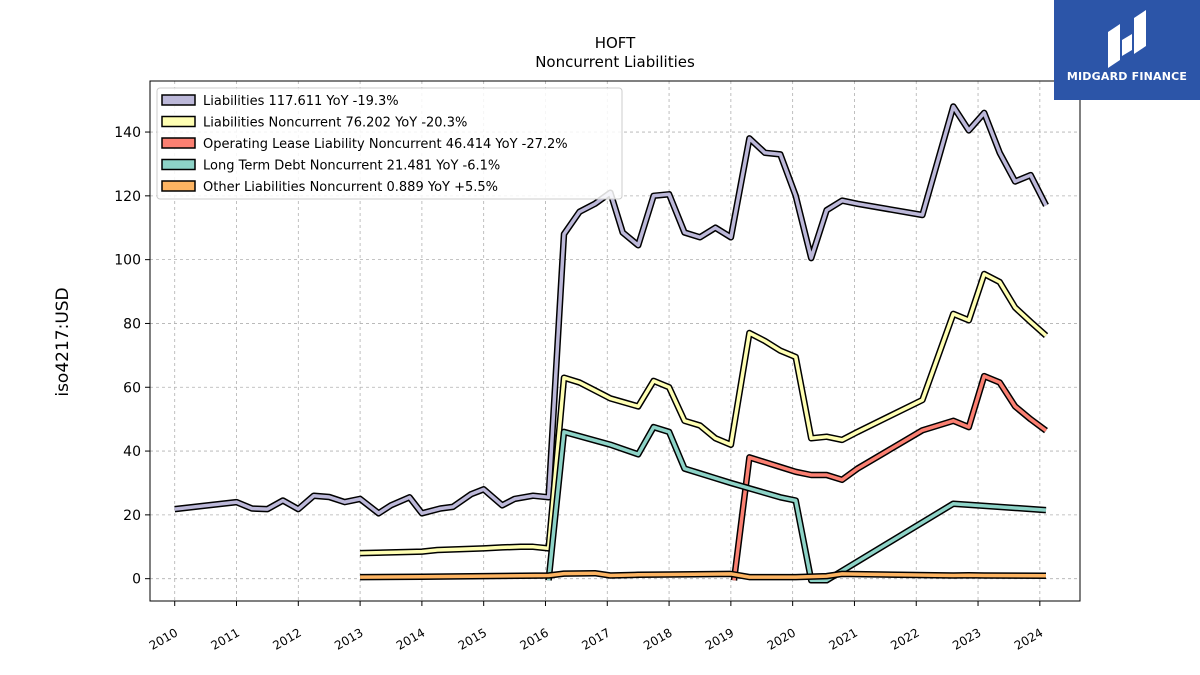 This screenshot has width=1200, height=675. I want to click on y-tick-label: 60, so click(132, 388).